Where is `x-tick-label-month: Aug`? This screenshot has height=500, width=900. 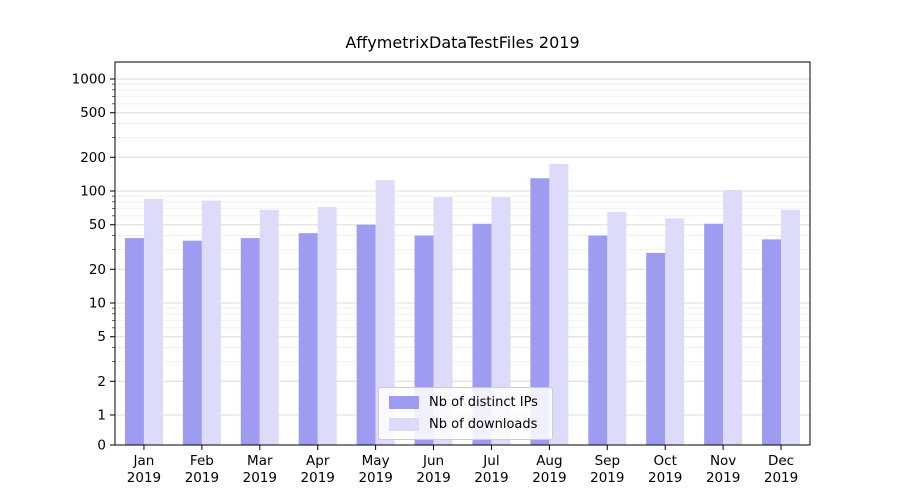 x-tick-label-month: Aug is located at coordinates (549, 461).